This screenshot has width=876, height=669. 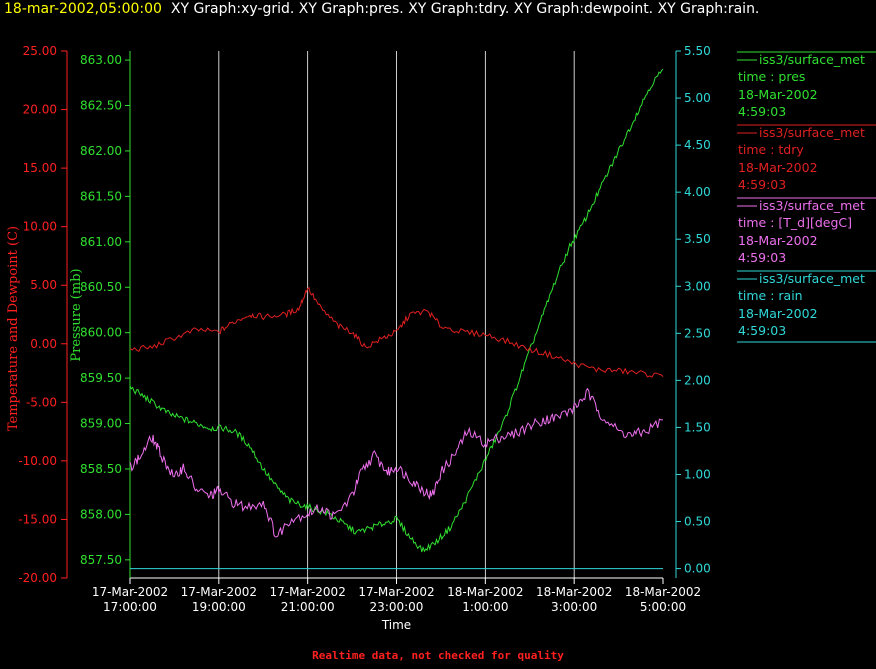 I want to click on temperature-tick-label: 15.00, so click(x=40, y=168).